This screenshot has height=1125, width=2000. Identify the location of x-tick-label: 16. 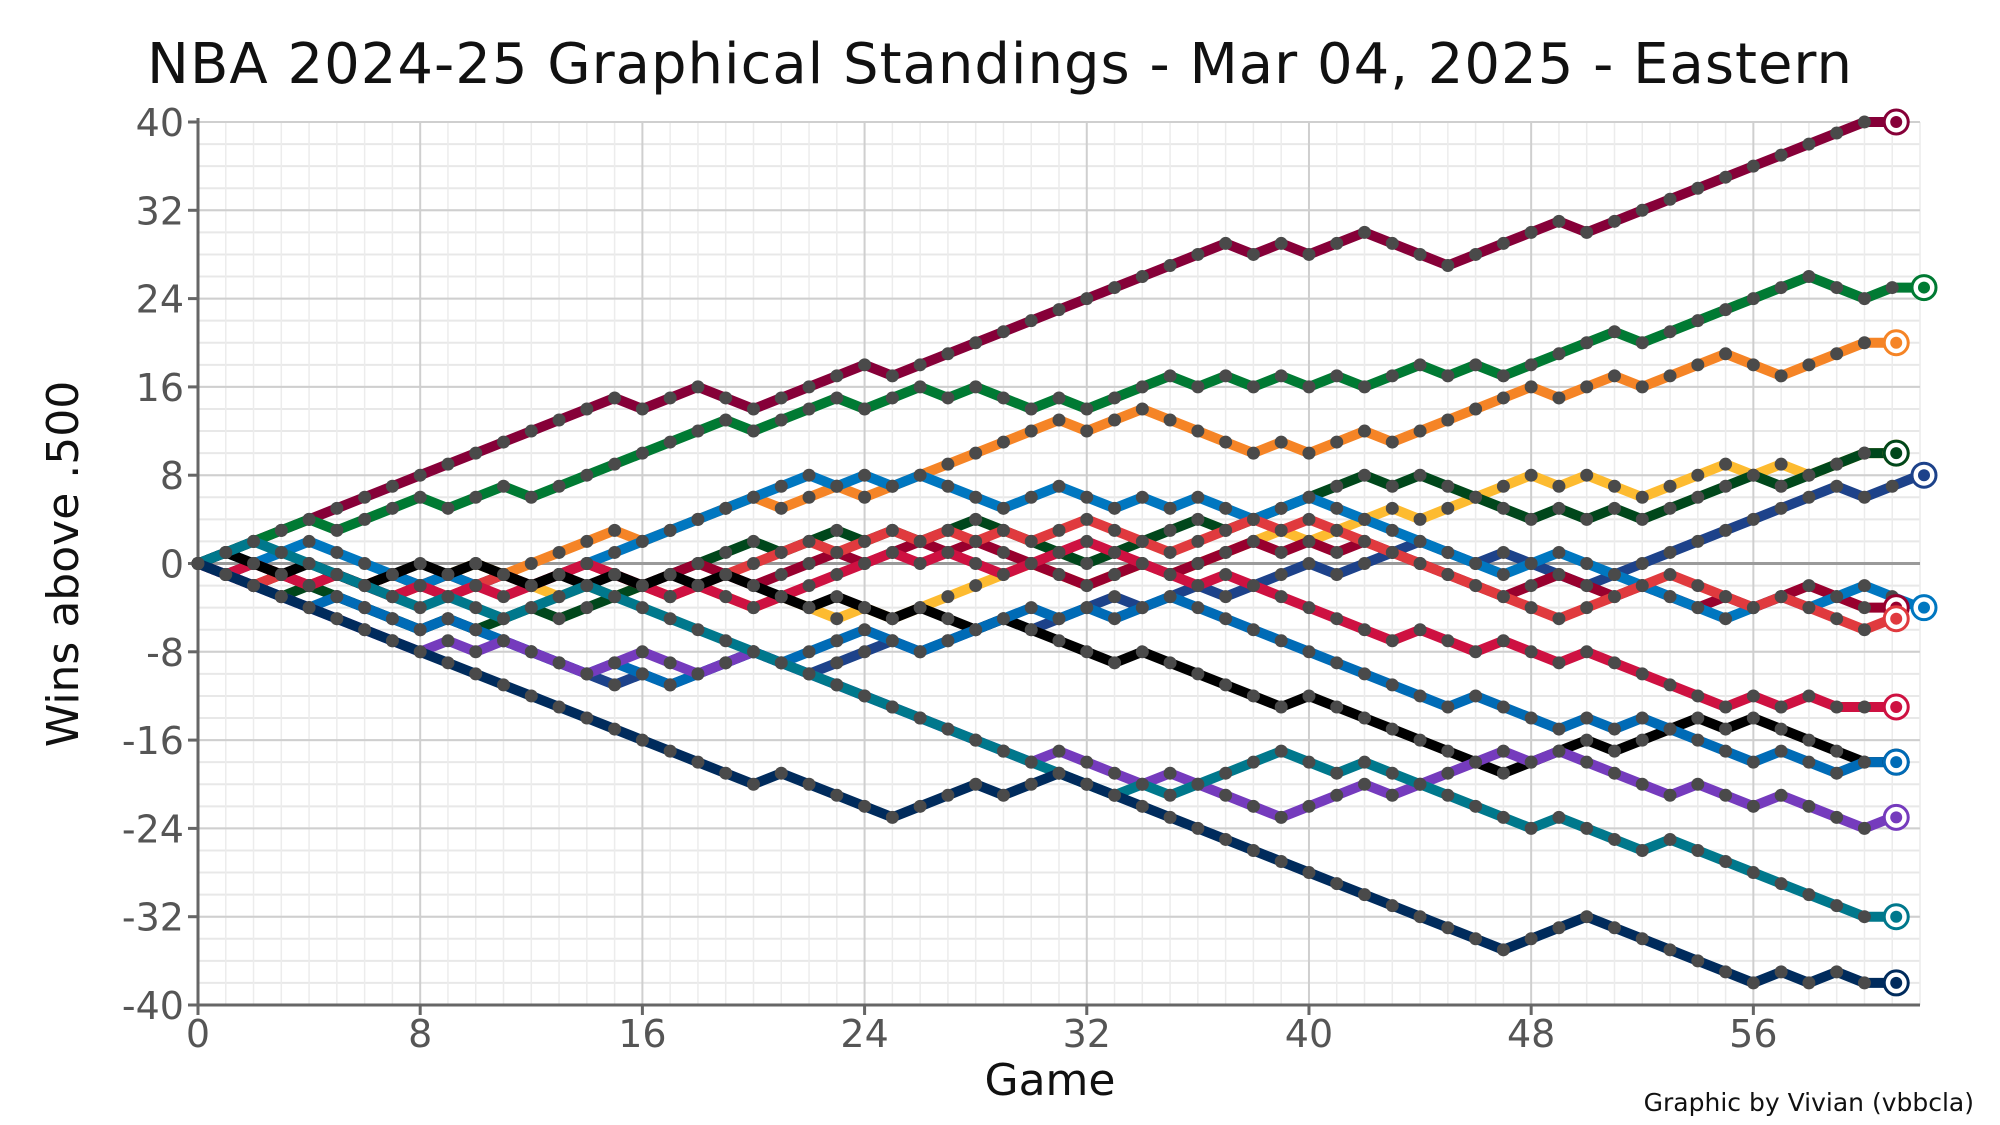
(642, 1034).